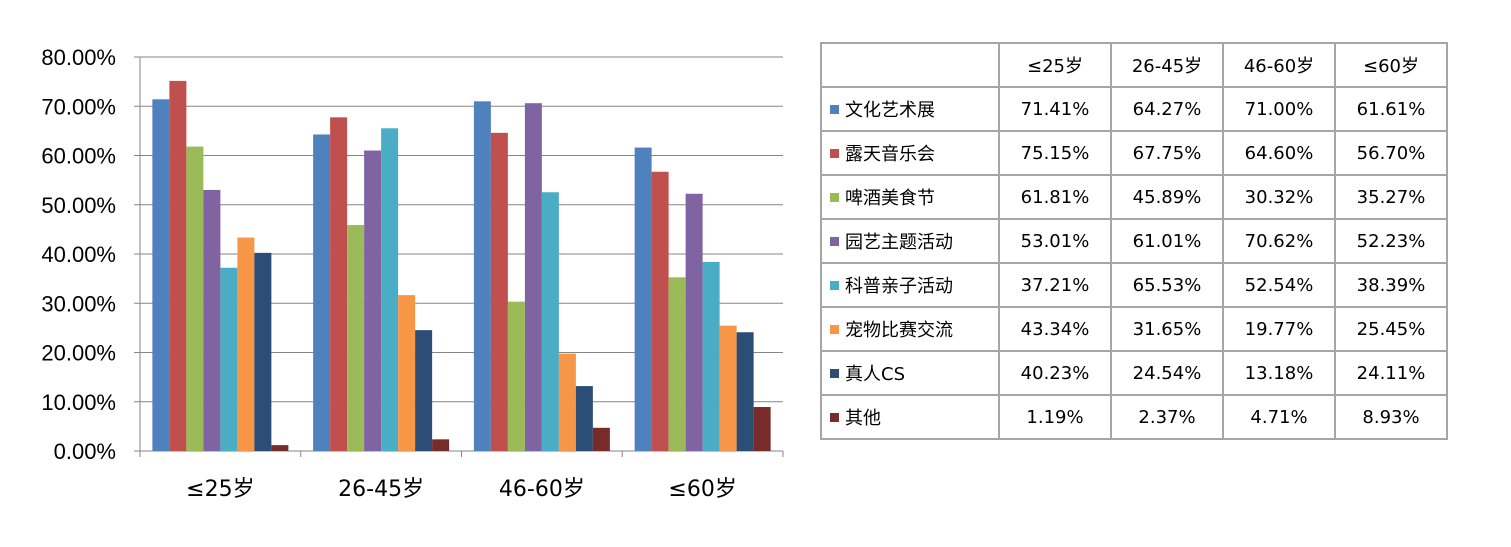 This screenshot has width=1511, height=547. Describe the element at coordinates (78, 303) in the screenshot. I see `y-tick-label: 30.00%` at that location.